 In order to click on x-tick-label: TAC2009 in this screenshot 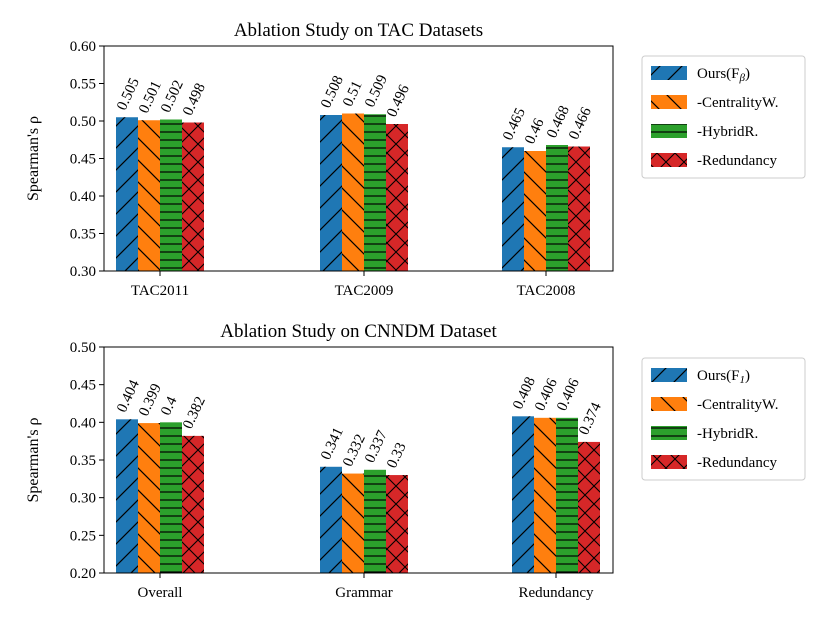, I will do `click(364, 291)`.